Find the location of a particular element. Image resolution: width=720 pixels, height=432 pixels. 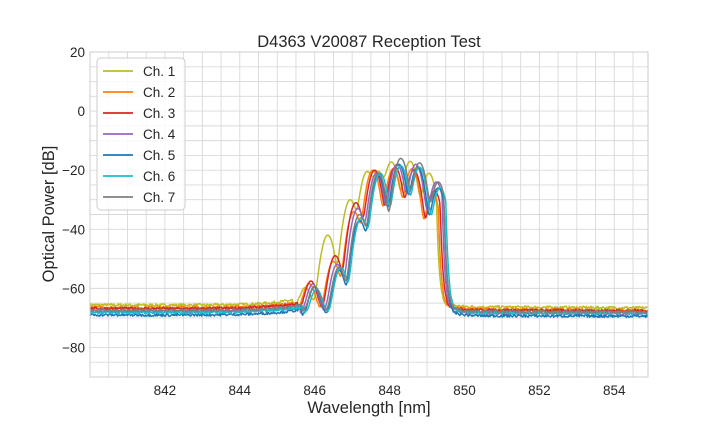

legend: Ch. 1 Ch. 2 Ch. 3 Ch. 4 Ch. 5 Ch. 6 Ch. 7 is located at coordinates (141, 134).